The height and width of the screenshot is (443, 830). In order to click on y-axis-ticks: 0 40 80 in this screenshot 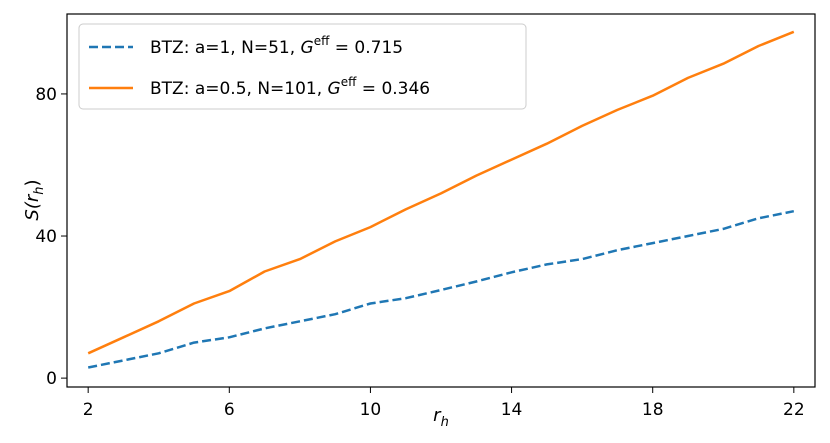, I will do `click(51, 237)`.